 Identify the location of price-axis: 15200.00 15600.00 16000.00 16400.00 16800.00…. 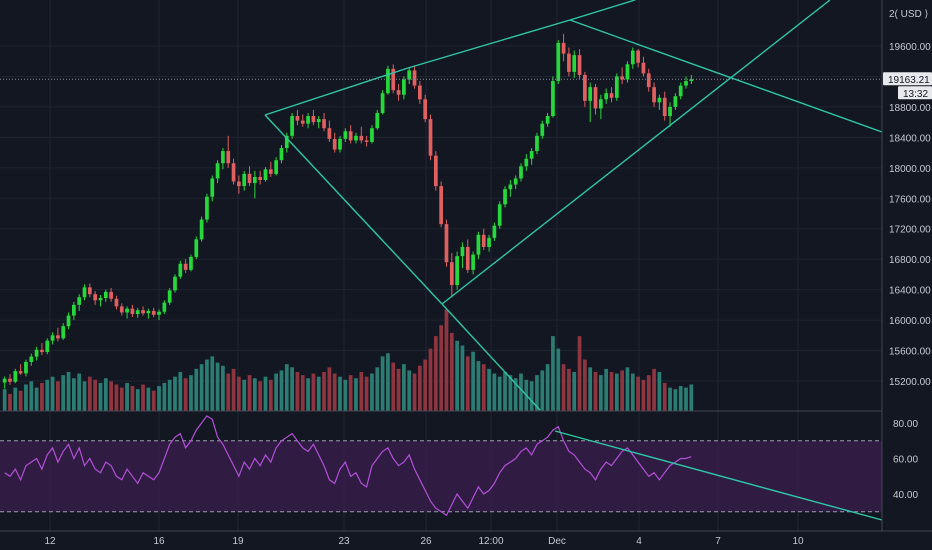
(910, 215).